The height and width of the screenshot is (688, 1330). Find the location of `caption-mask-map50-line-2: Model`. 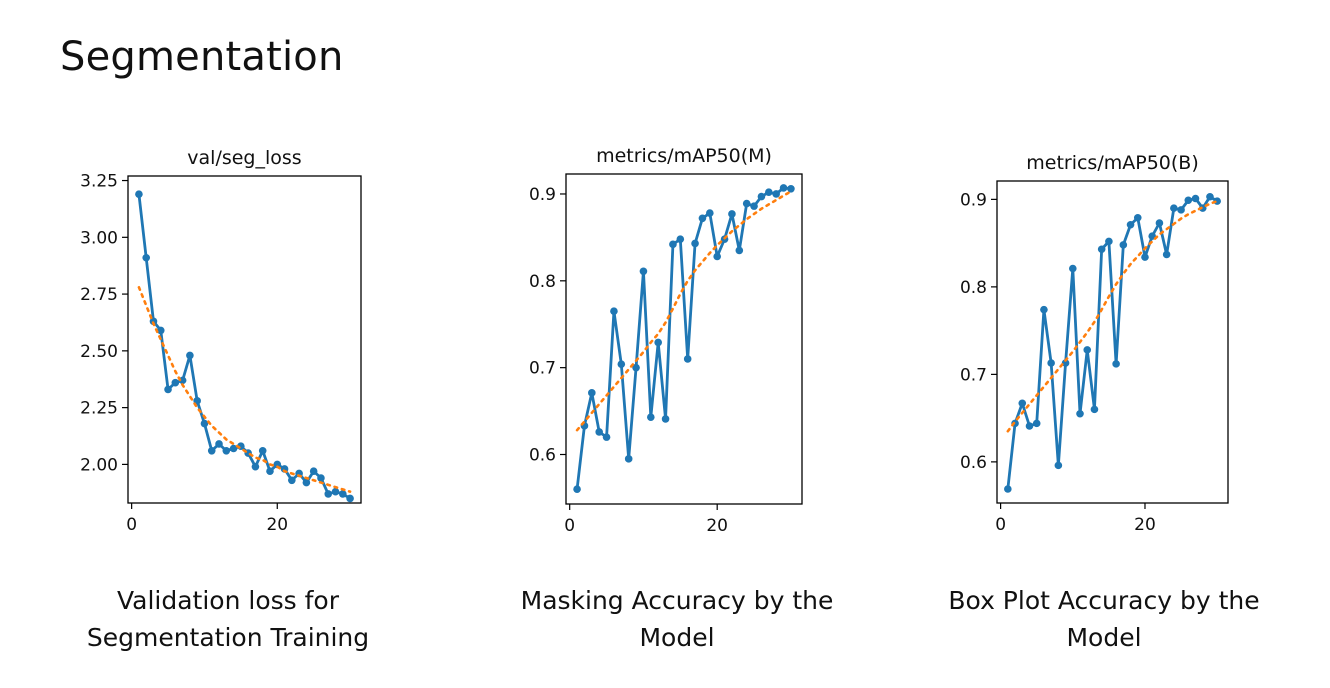

caption-mask-map50-line-2: Model is located at coordinates (677, 637).